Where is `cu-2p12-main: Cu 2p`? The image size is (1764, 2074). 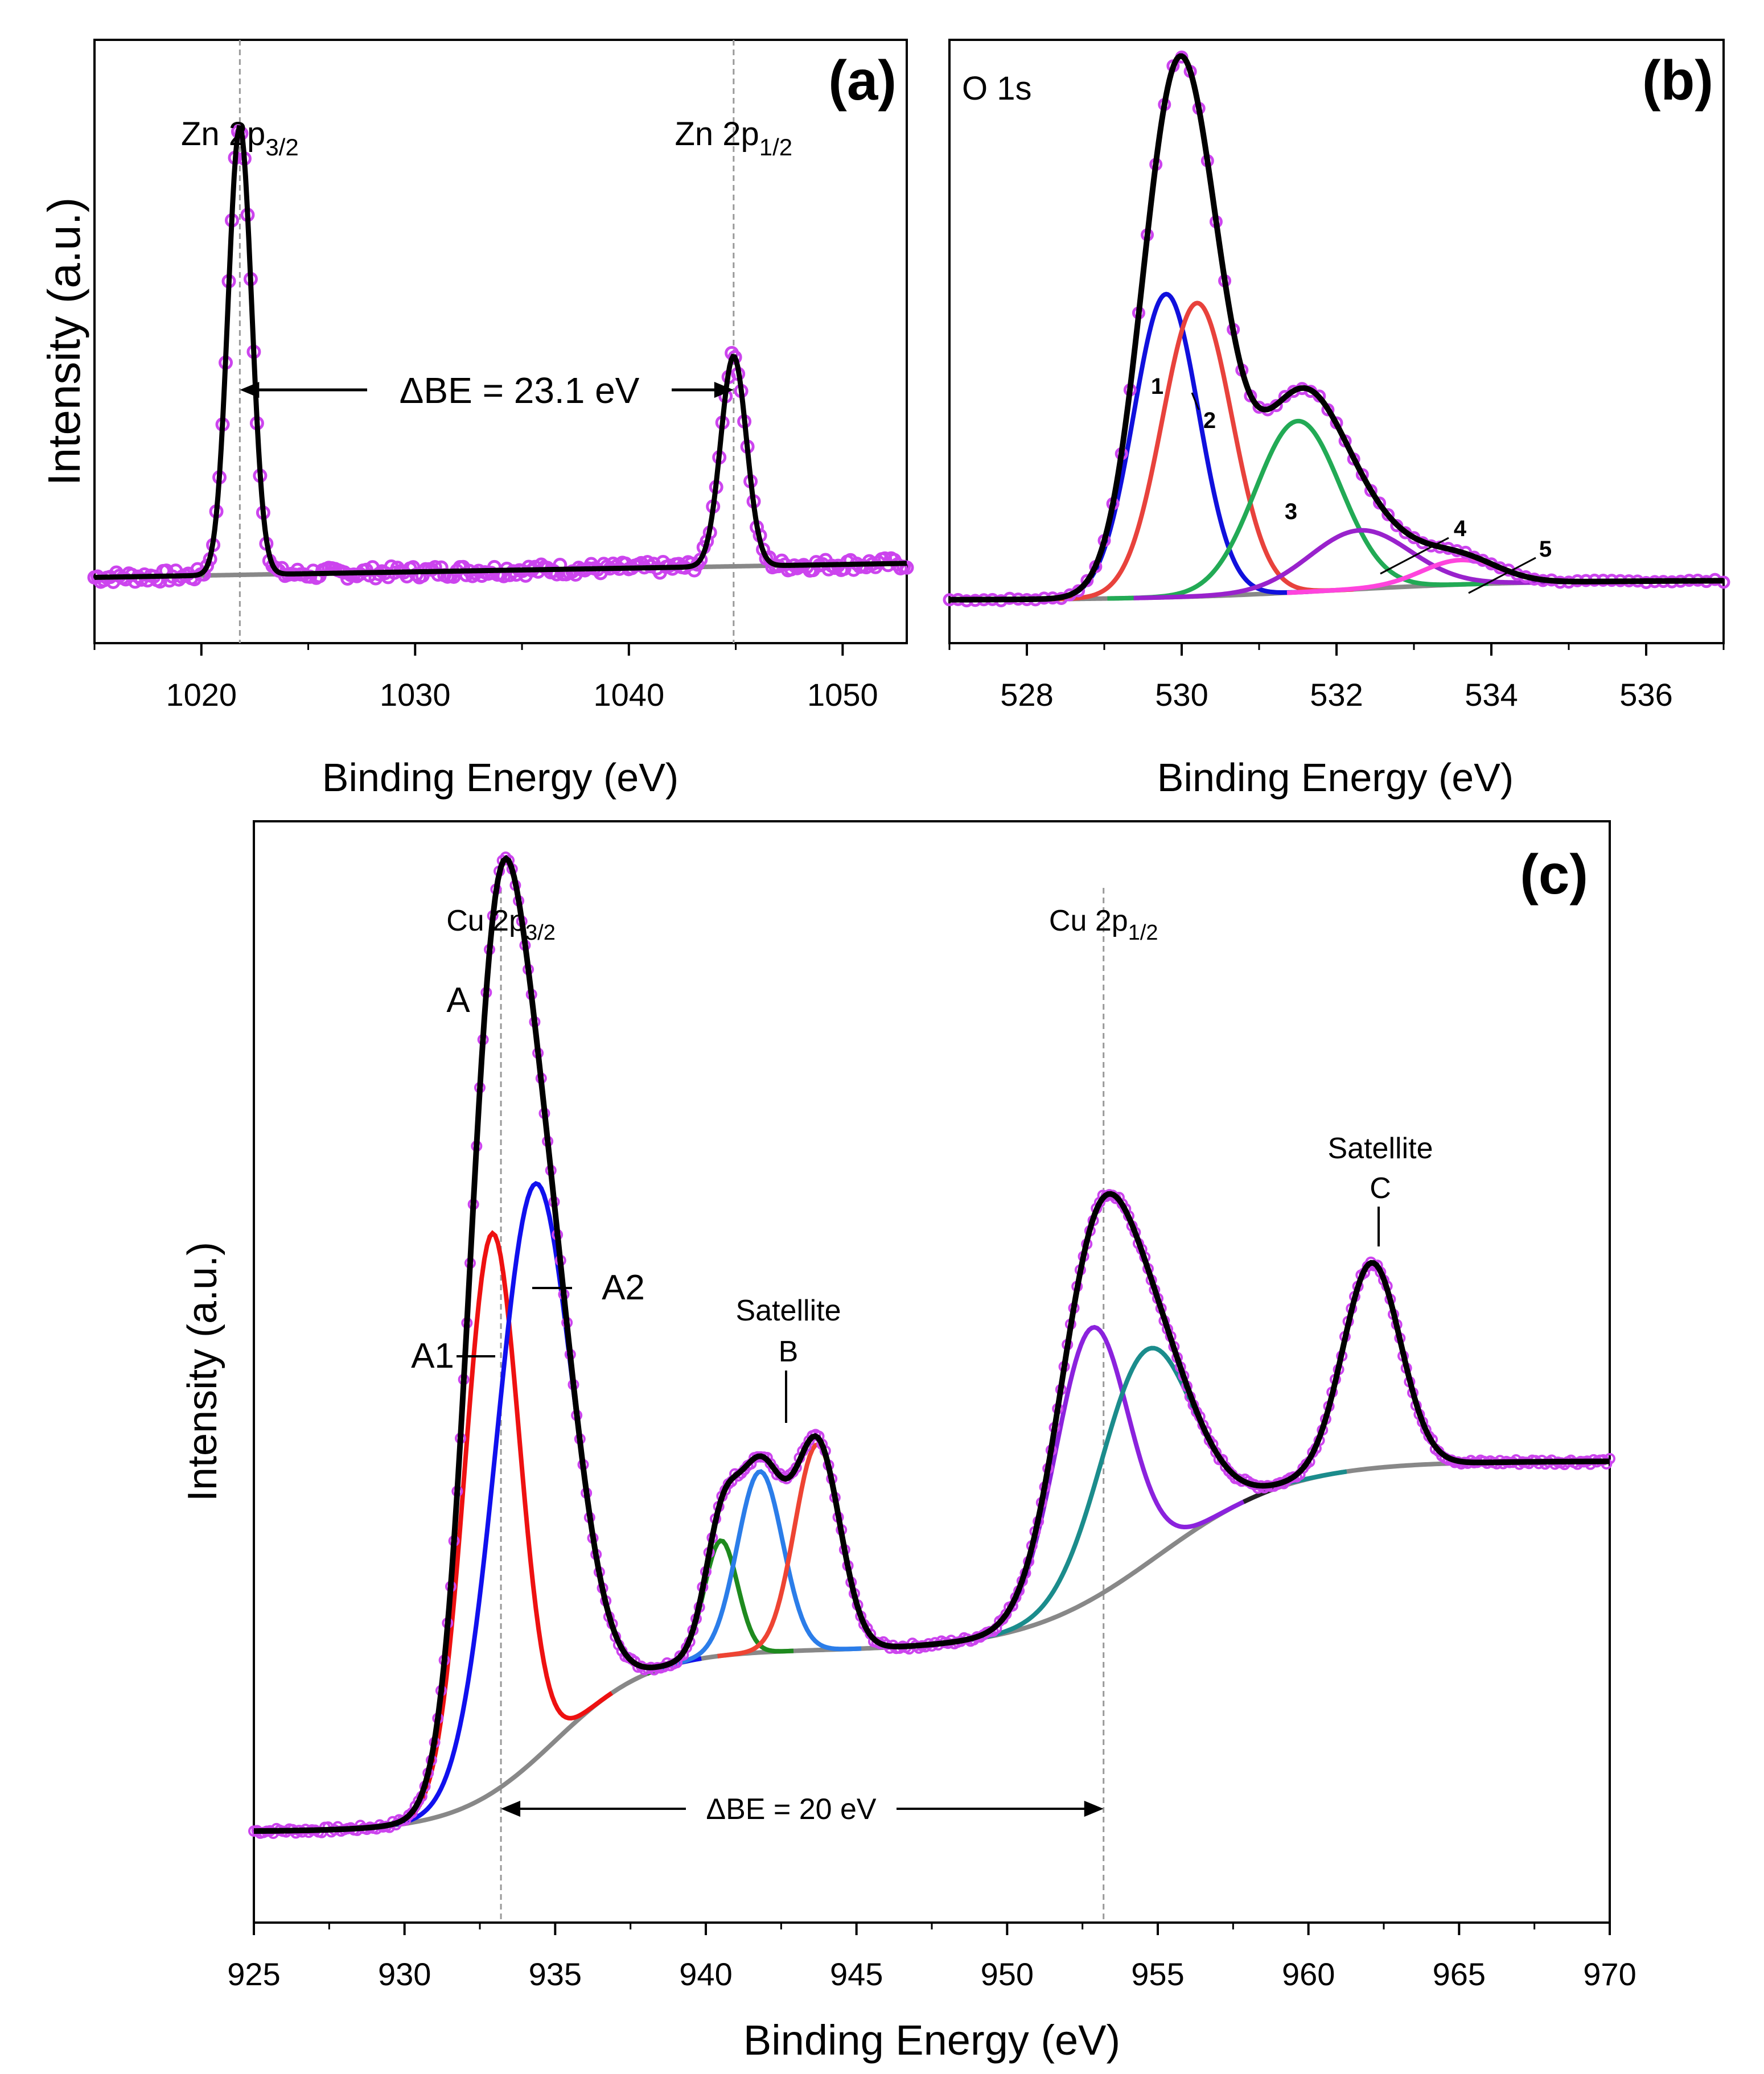
cu-2p12-main: Cu 2p is located at coordinates (1088, 920).